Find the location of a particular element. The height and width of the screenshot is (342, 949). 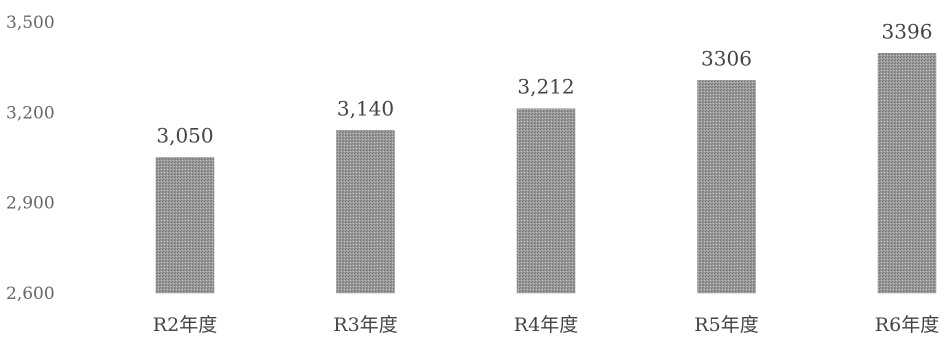

y-tick-label: 2,600 is located at coordinates (30, 294).